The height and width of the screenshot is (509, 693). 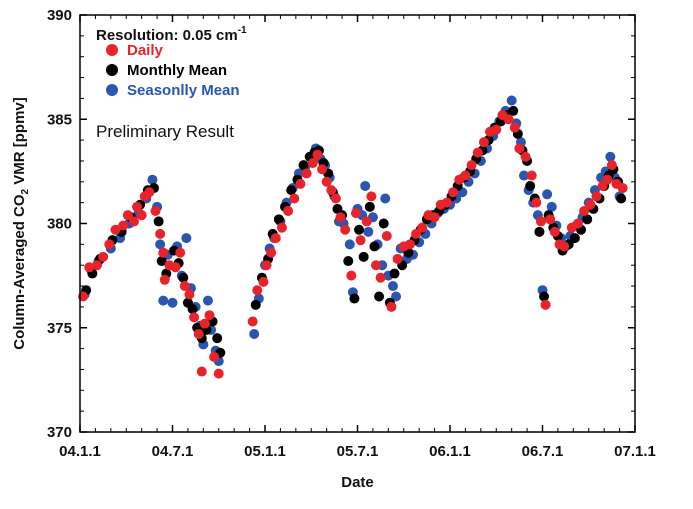 What do you see at coordinates (145, 50) in the screenshot?
I see `legend-label: Daily` at bounding box center [145, 50].